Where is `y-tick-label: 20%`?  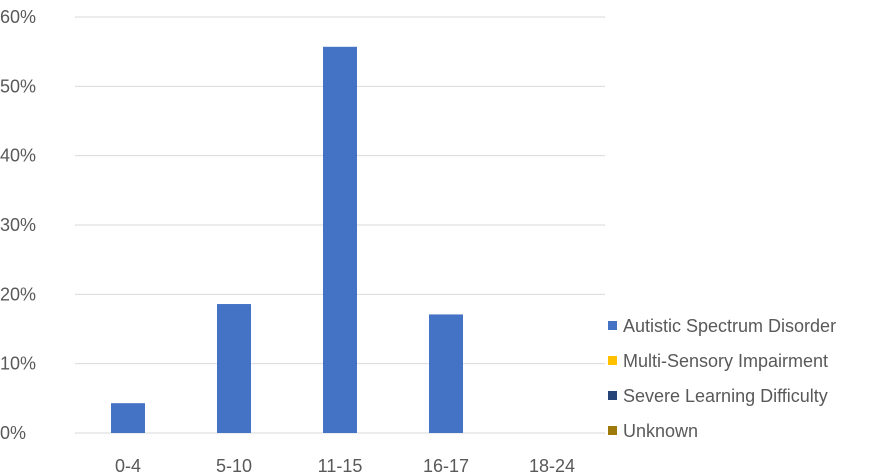
y-tick-label: 20% is located at coordinates (18, 294).